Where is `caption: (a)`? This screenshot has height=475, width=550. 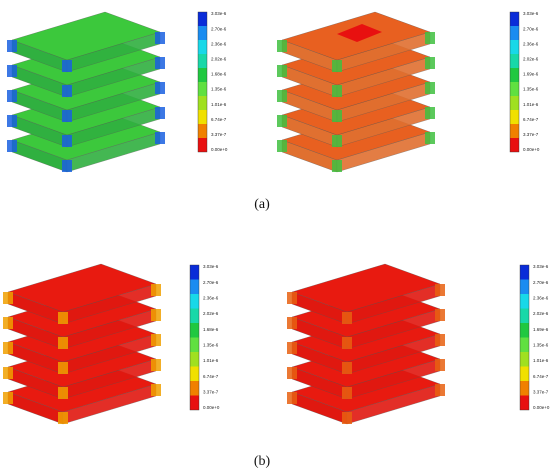 caption: (a) is located at coordinates (262, 204).